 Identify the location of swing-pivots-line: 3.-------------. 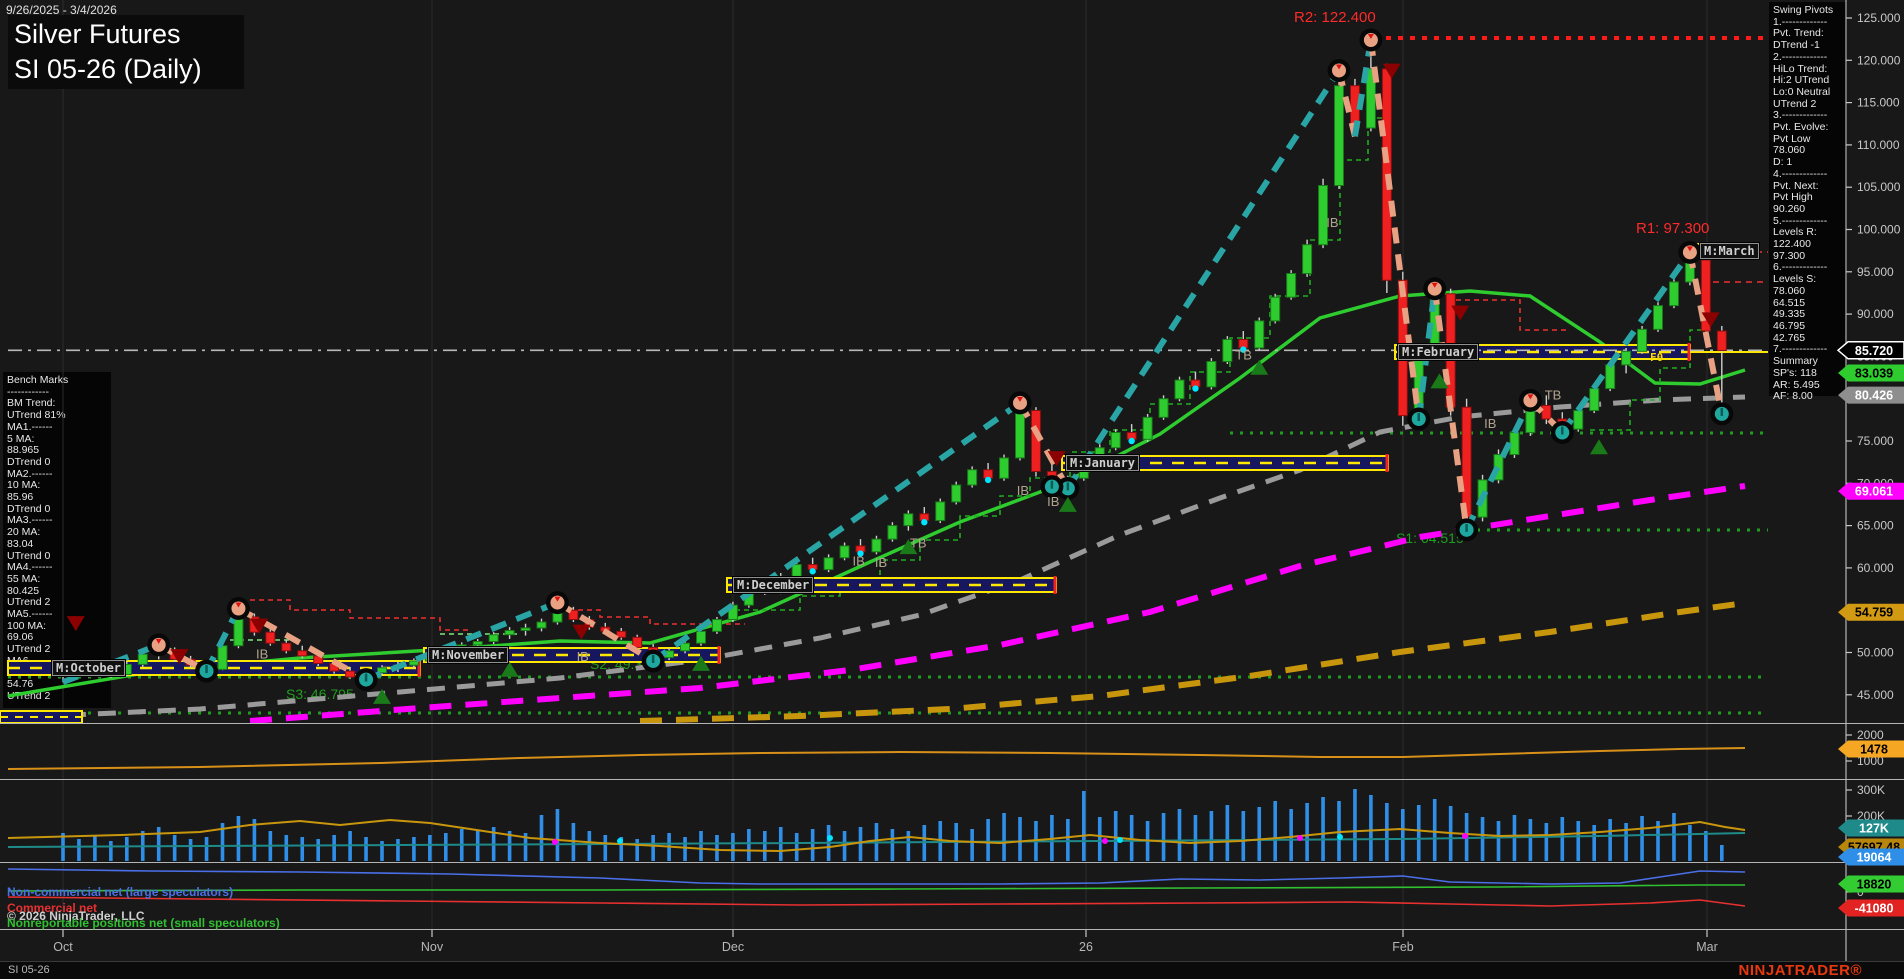
(1800, 115).